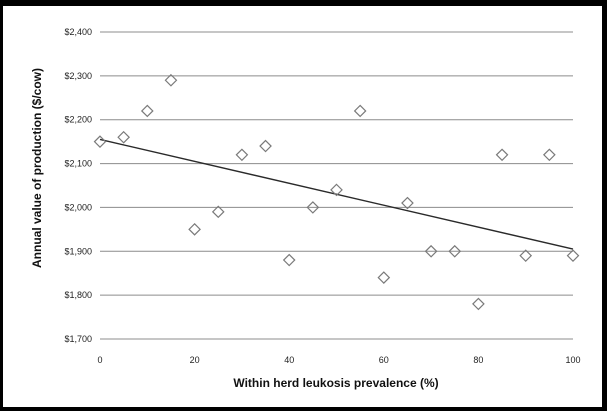 The image size is (607, 411). Describe the element at coordinates (78, 207) in the screenshot. I see `y-tick-label: $2,000` at that location.